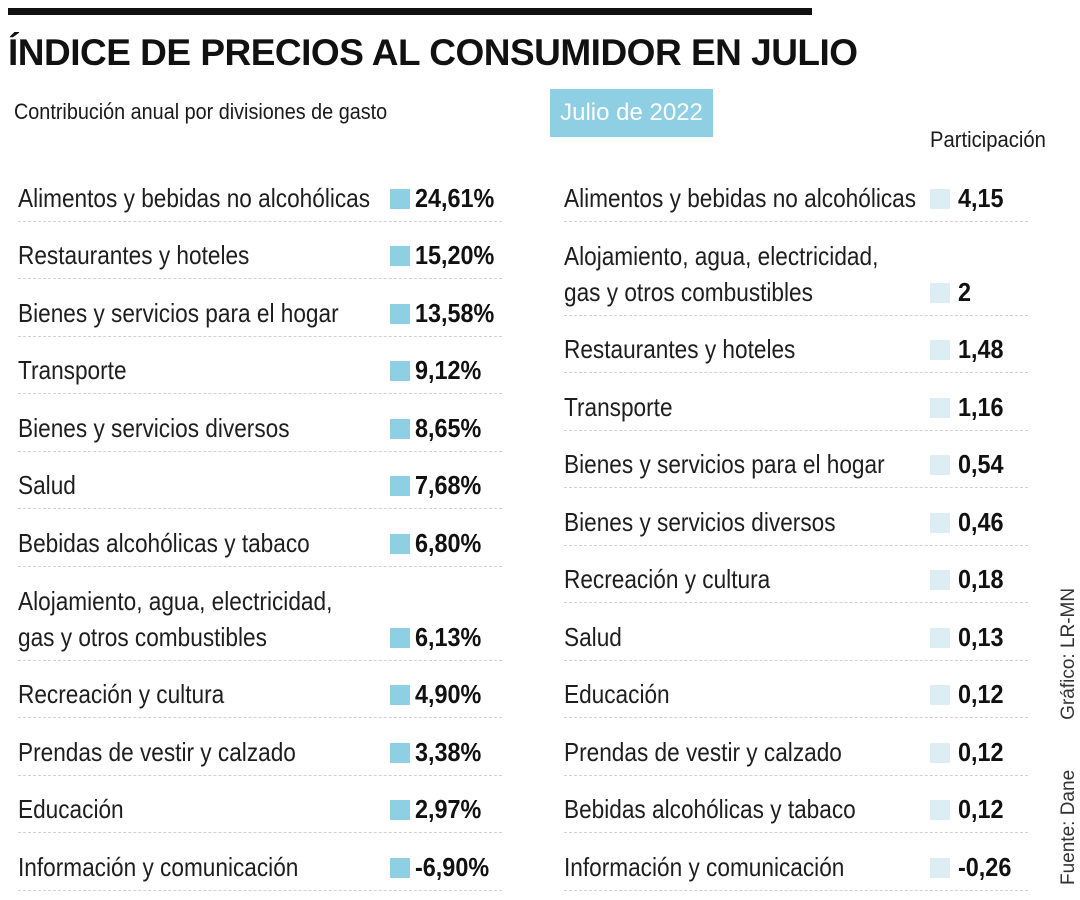 The image size is (1080, 900). Describe the element at coordinates (410, 11) in the screenshot. I see `top-rule` at that location.